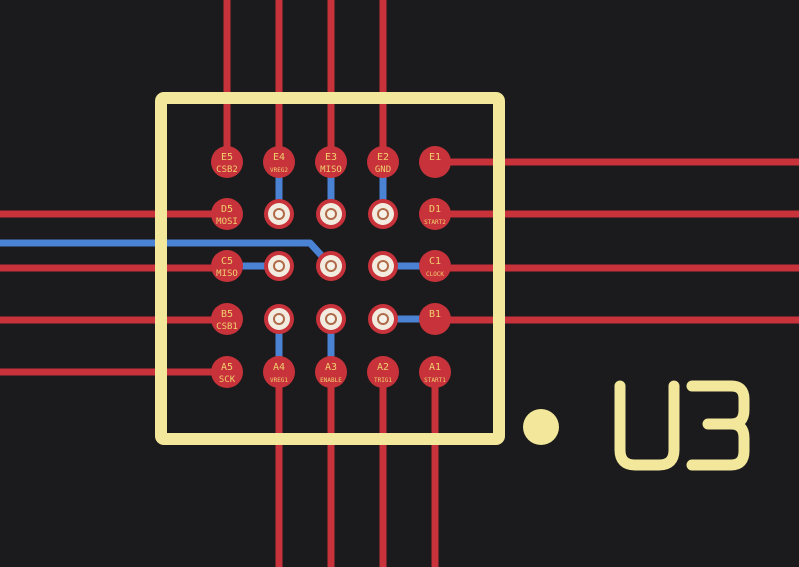 Image resolution: width=799 pixels, height=567 pixels. What do you see at coordinates (279, 367) in the screenshot?
I see `pad-id-label: A4` at bounding box center [279, 367].